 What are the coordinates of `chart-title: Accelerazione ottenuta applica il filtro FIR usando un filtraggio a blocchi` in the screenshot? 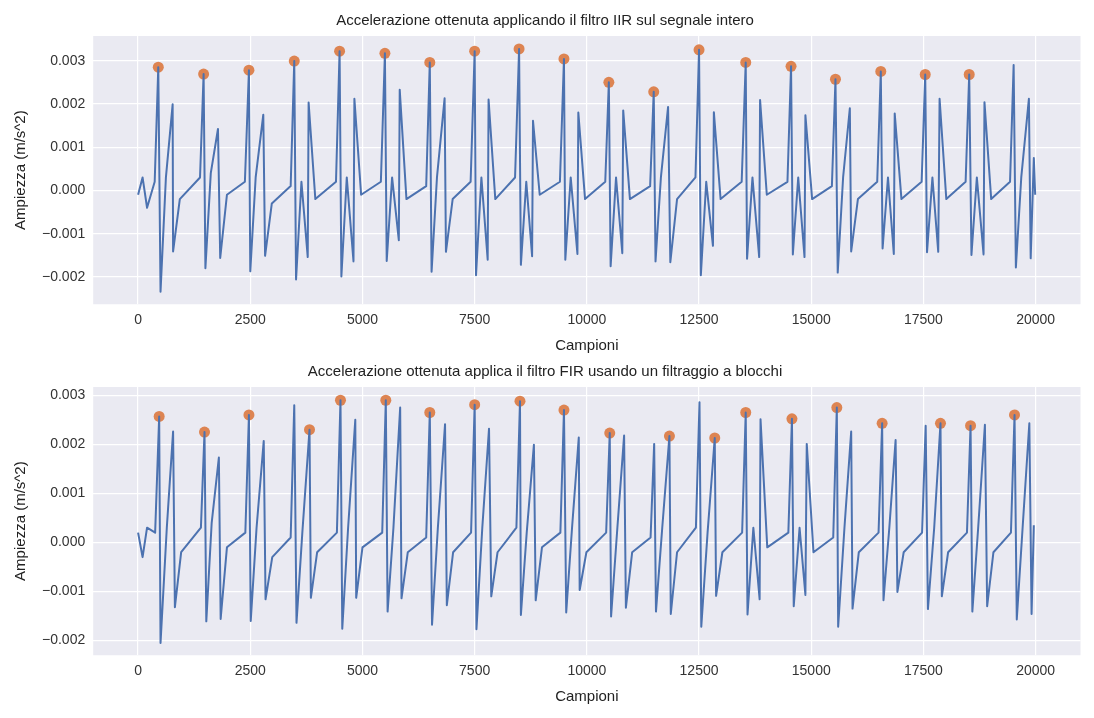 It's located at (545, 371).